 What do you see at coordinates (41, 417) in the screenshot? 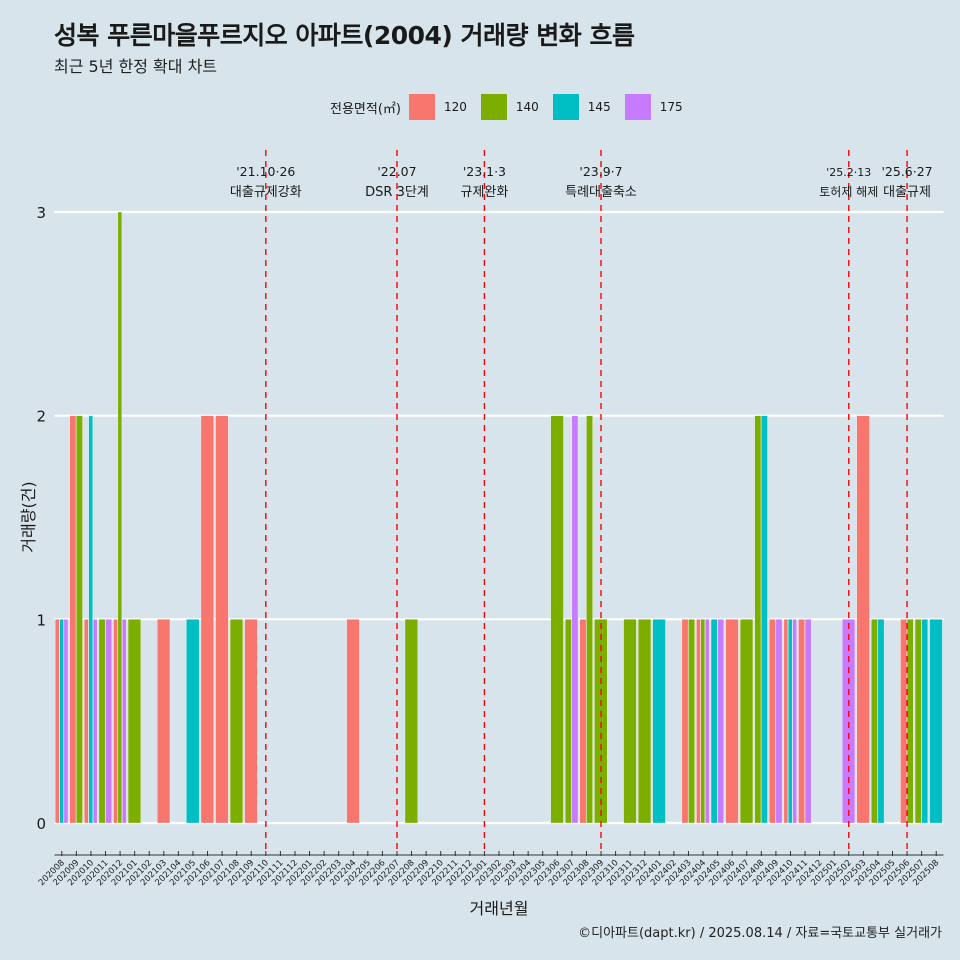
I see `y-tick-label: 2` at bounding box center [41, 417].